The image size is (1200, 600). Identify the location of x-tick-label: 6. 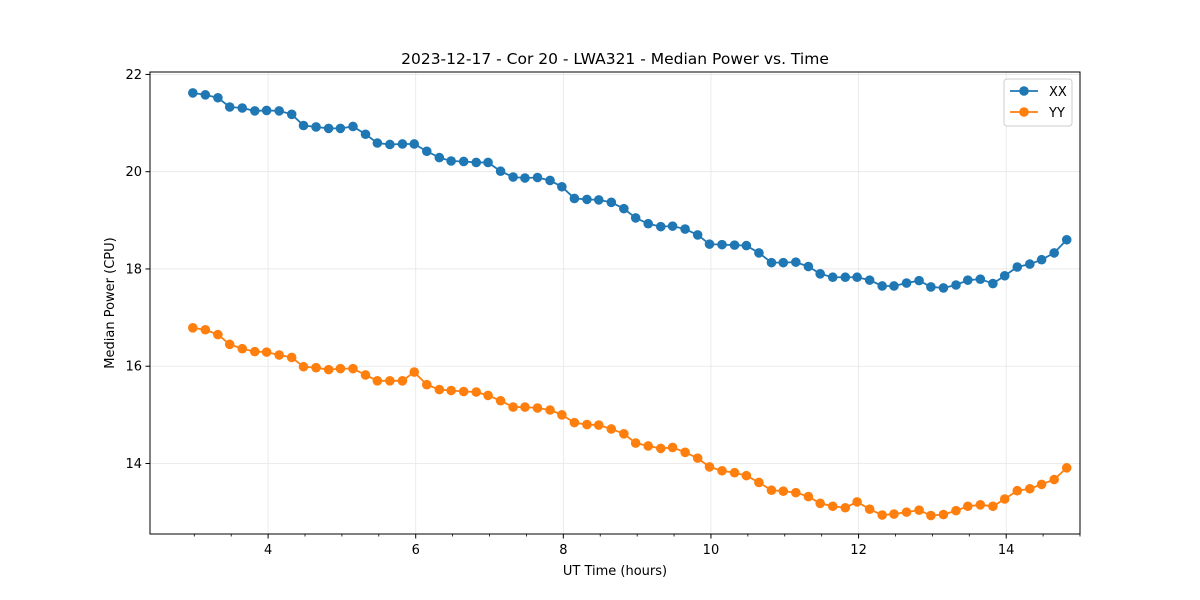
(416, 550).